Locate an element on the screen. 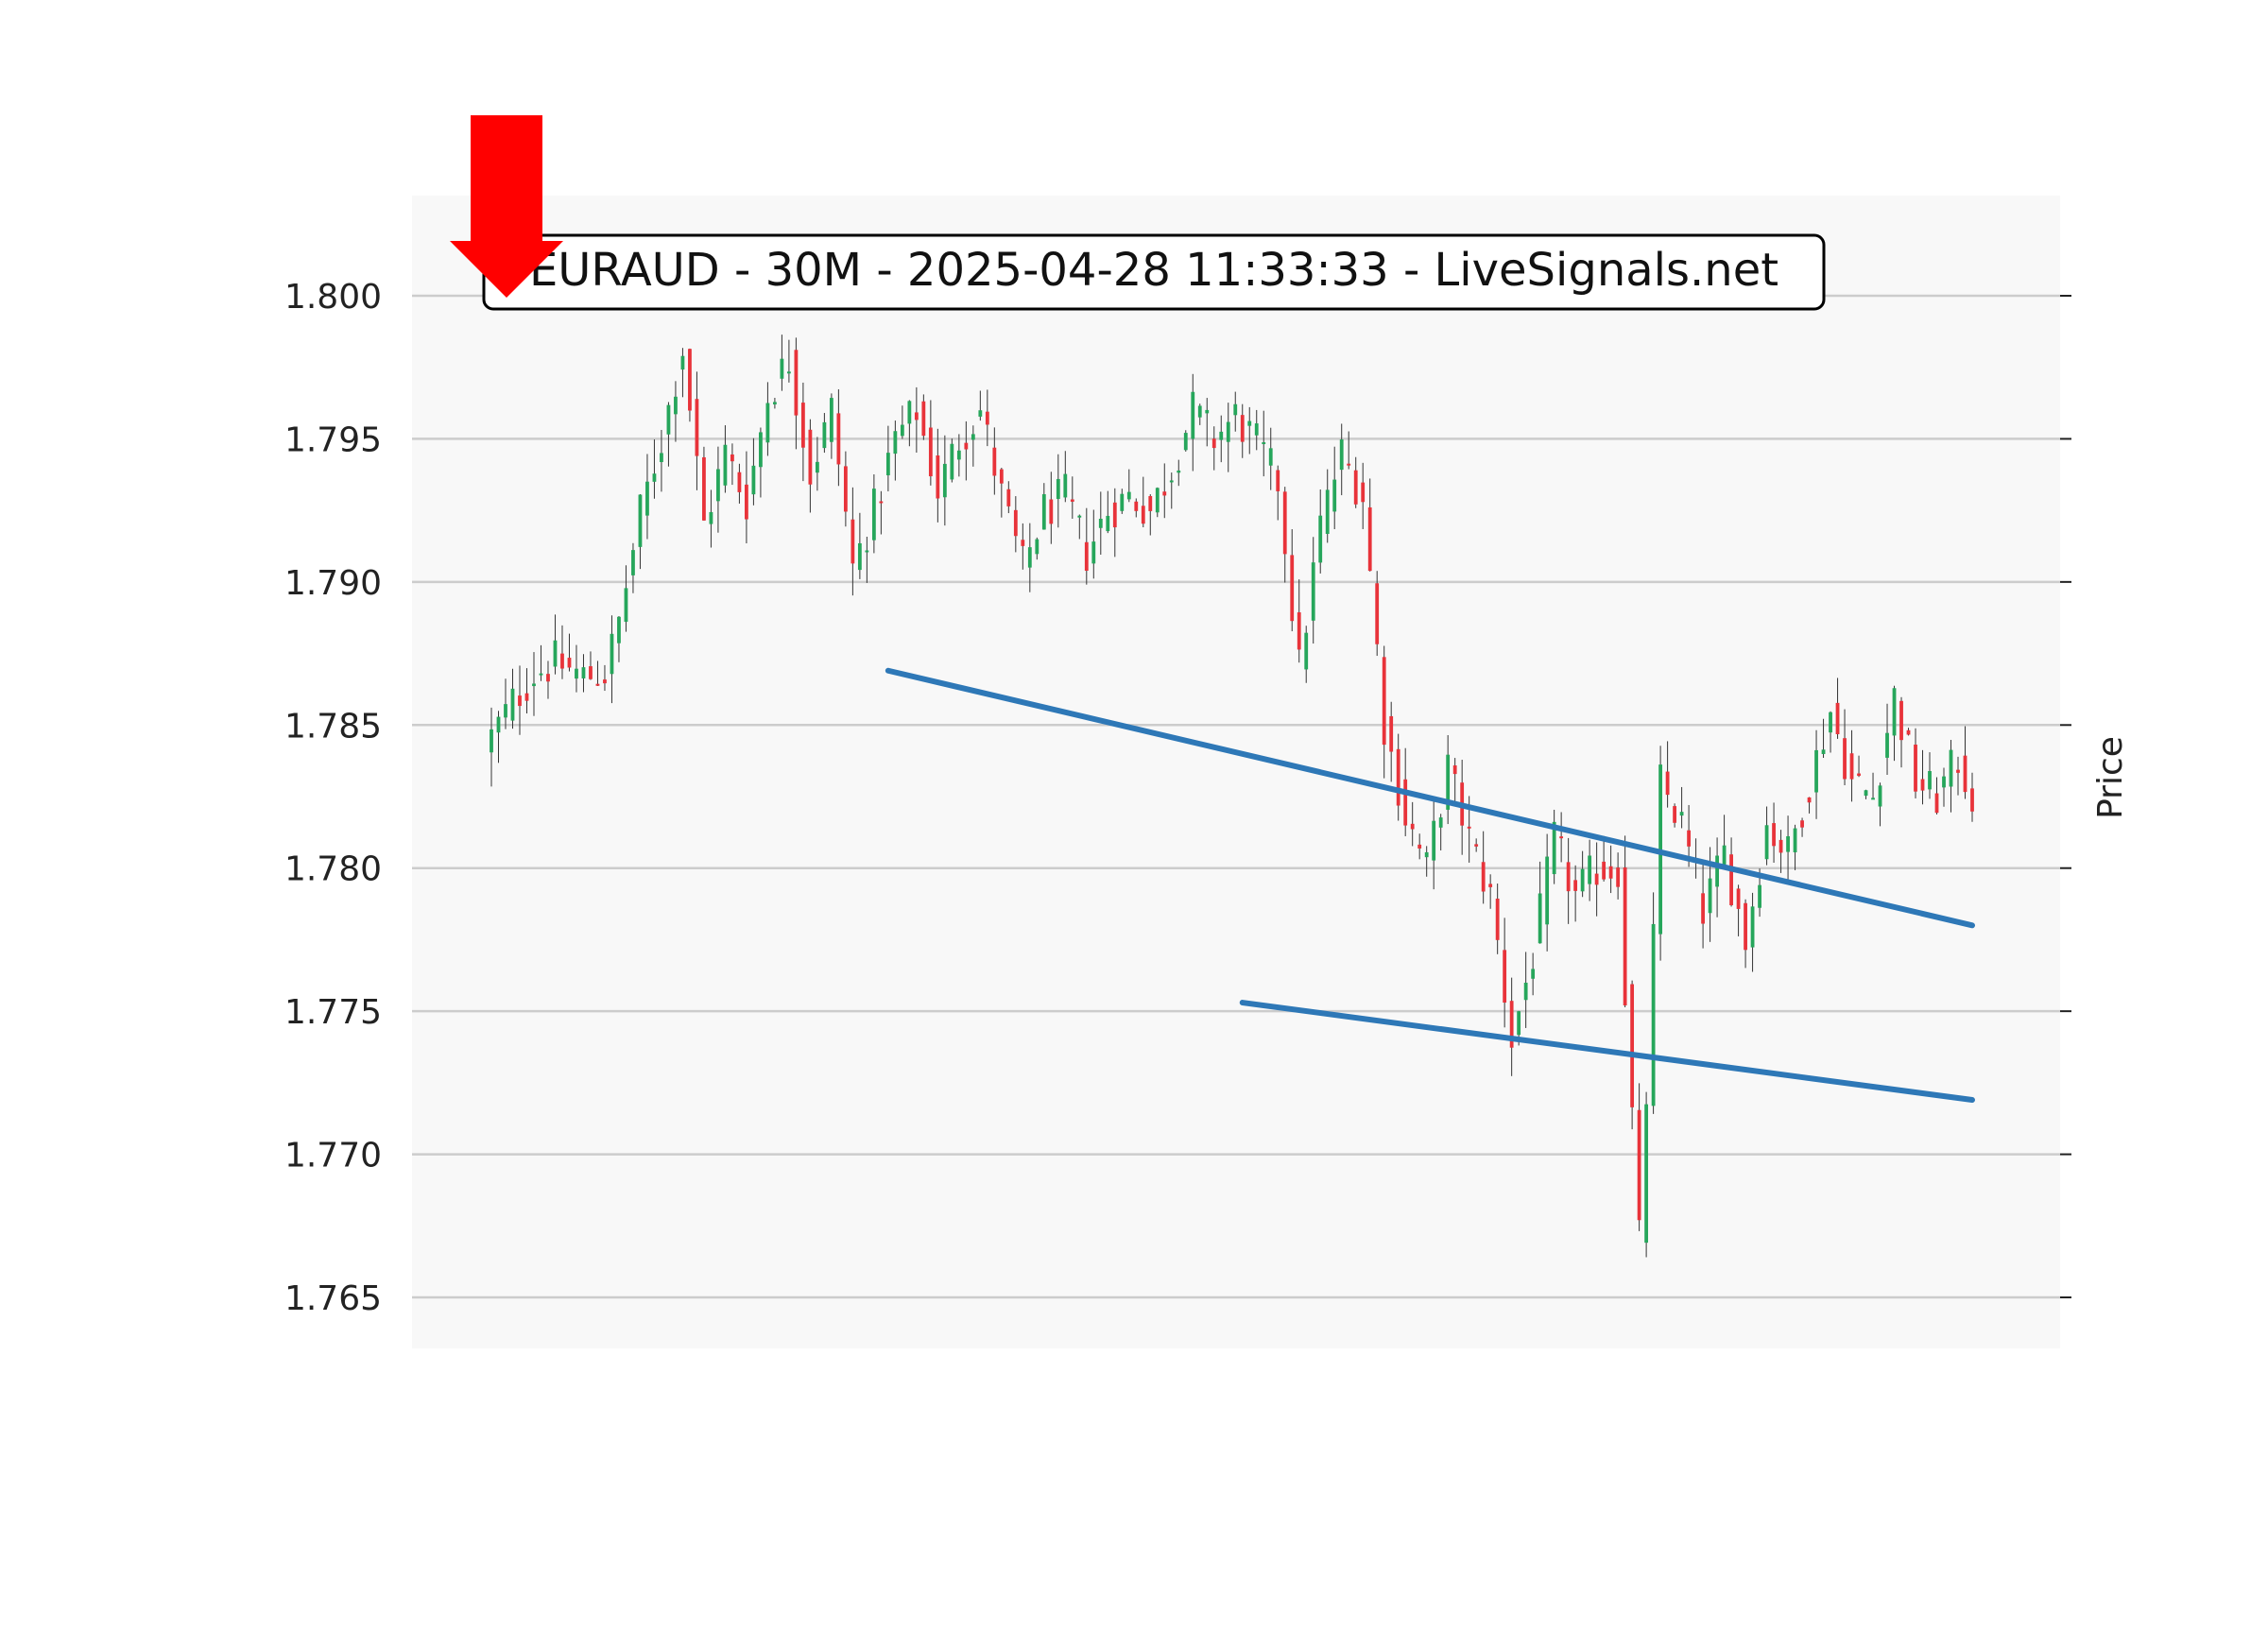 This screenshot has width=2268, height=1630. y-tick-label: 1.775 is located at coordinates (333, 1013).